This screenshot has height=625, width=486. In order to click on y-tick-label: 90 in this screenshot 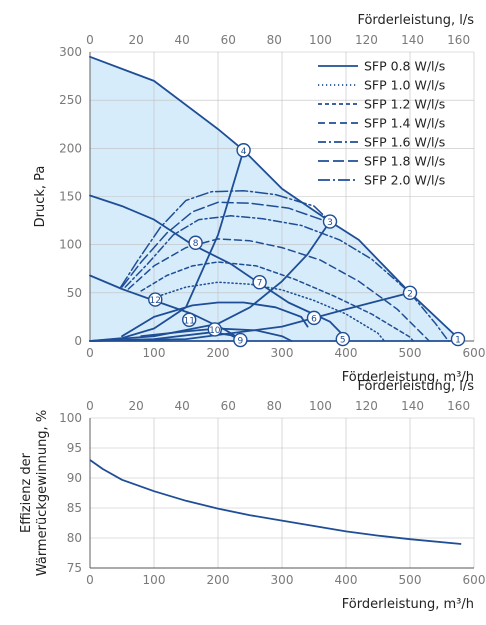, I will do `click(74, 478)`.